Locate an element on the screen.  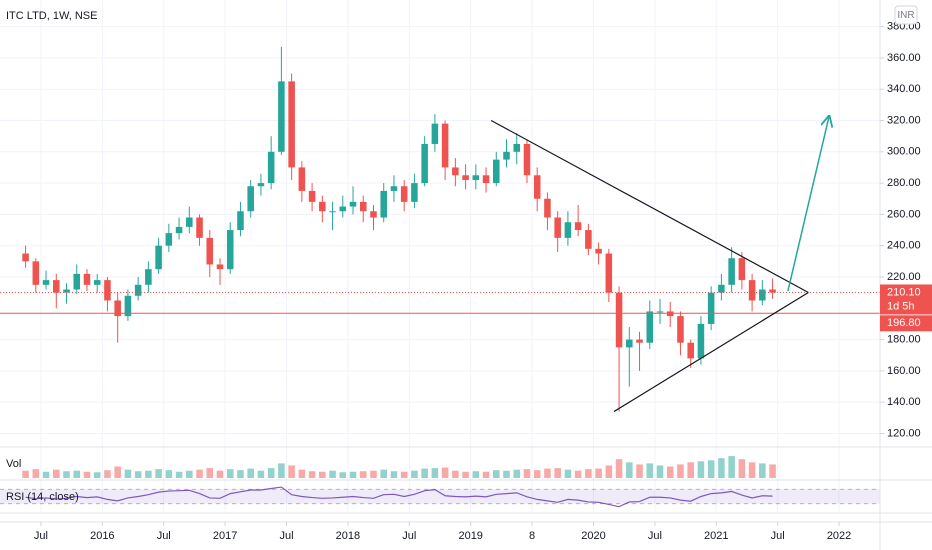
y-tick-label: 160.00 is located at coordinates (904, 371).